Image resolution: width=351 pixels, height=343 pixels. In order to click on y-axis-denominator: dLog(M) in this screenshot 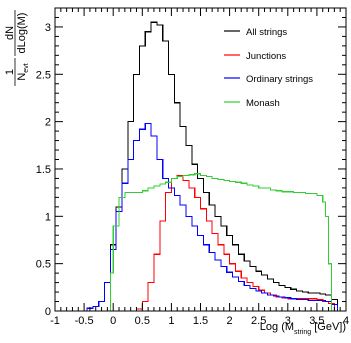, I will do `click(22, 33)`.